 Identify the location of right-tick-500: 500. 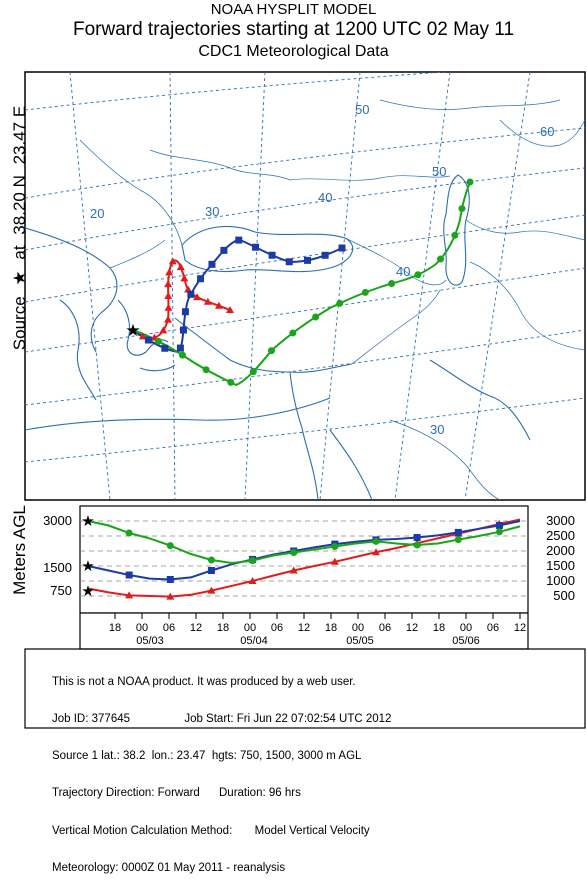
(564, 595).